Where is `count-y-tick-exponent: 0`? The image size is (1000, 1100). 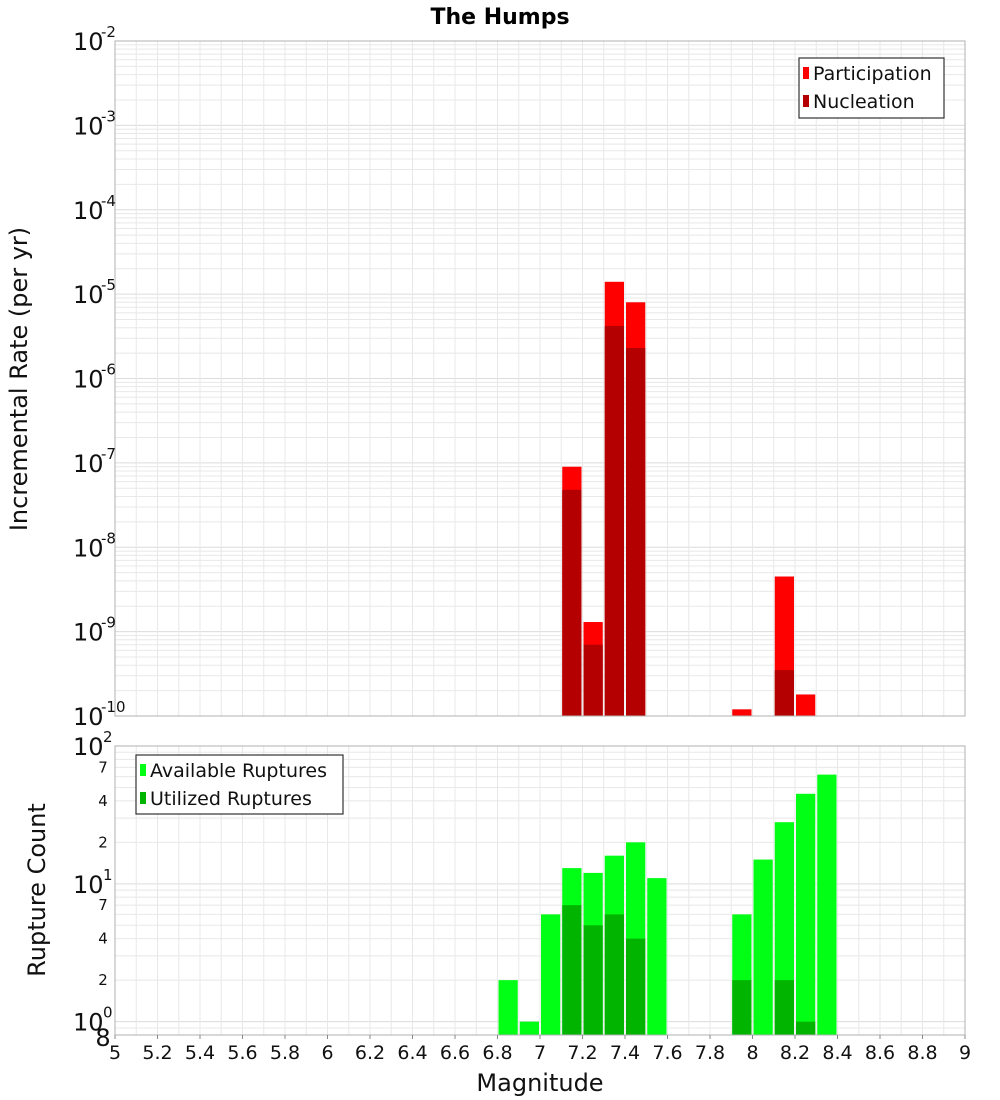 count-y-tick-exponent: 0 is located at coordinates (108, 1013).